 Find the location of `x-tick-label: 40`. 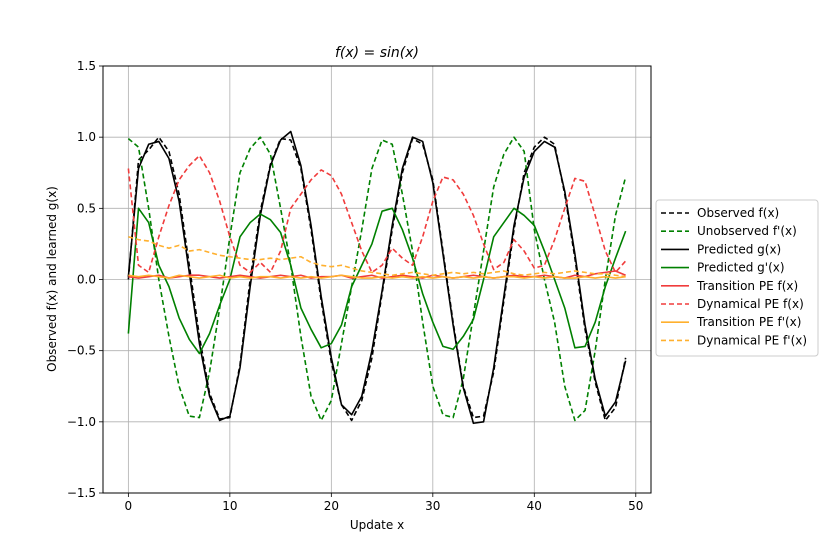

x-tick-label: 40 is located at coordinates (534, 506).